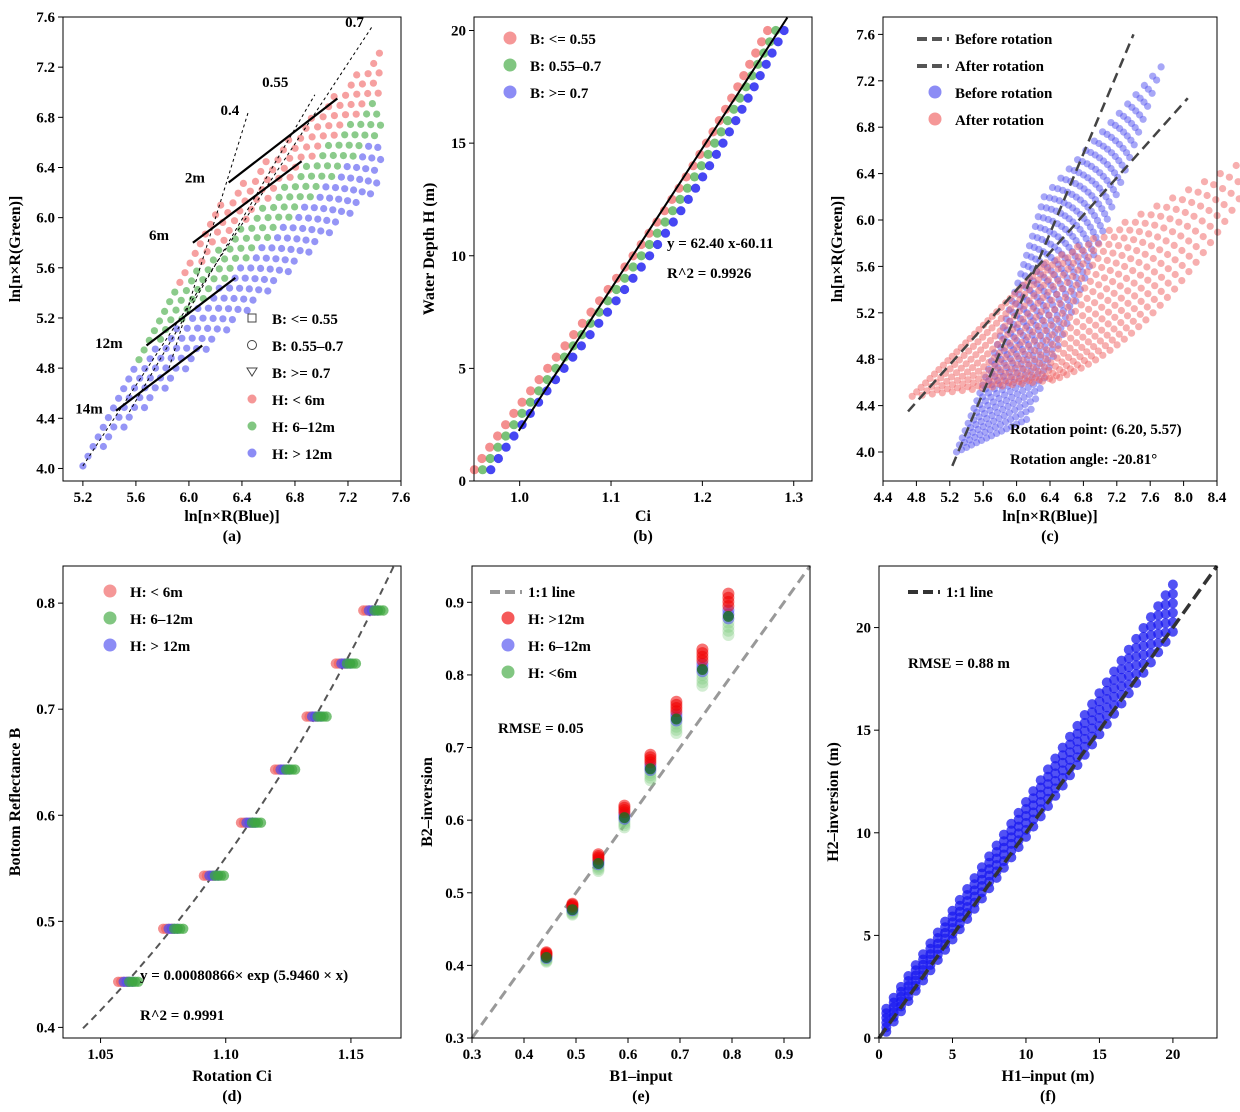 This screenshot has width=1240, height=1112. I want to click on panel-a-depth-line, so click(283, 140).